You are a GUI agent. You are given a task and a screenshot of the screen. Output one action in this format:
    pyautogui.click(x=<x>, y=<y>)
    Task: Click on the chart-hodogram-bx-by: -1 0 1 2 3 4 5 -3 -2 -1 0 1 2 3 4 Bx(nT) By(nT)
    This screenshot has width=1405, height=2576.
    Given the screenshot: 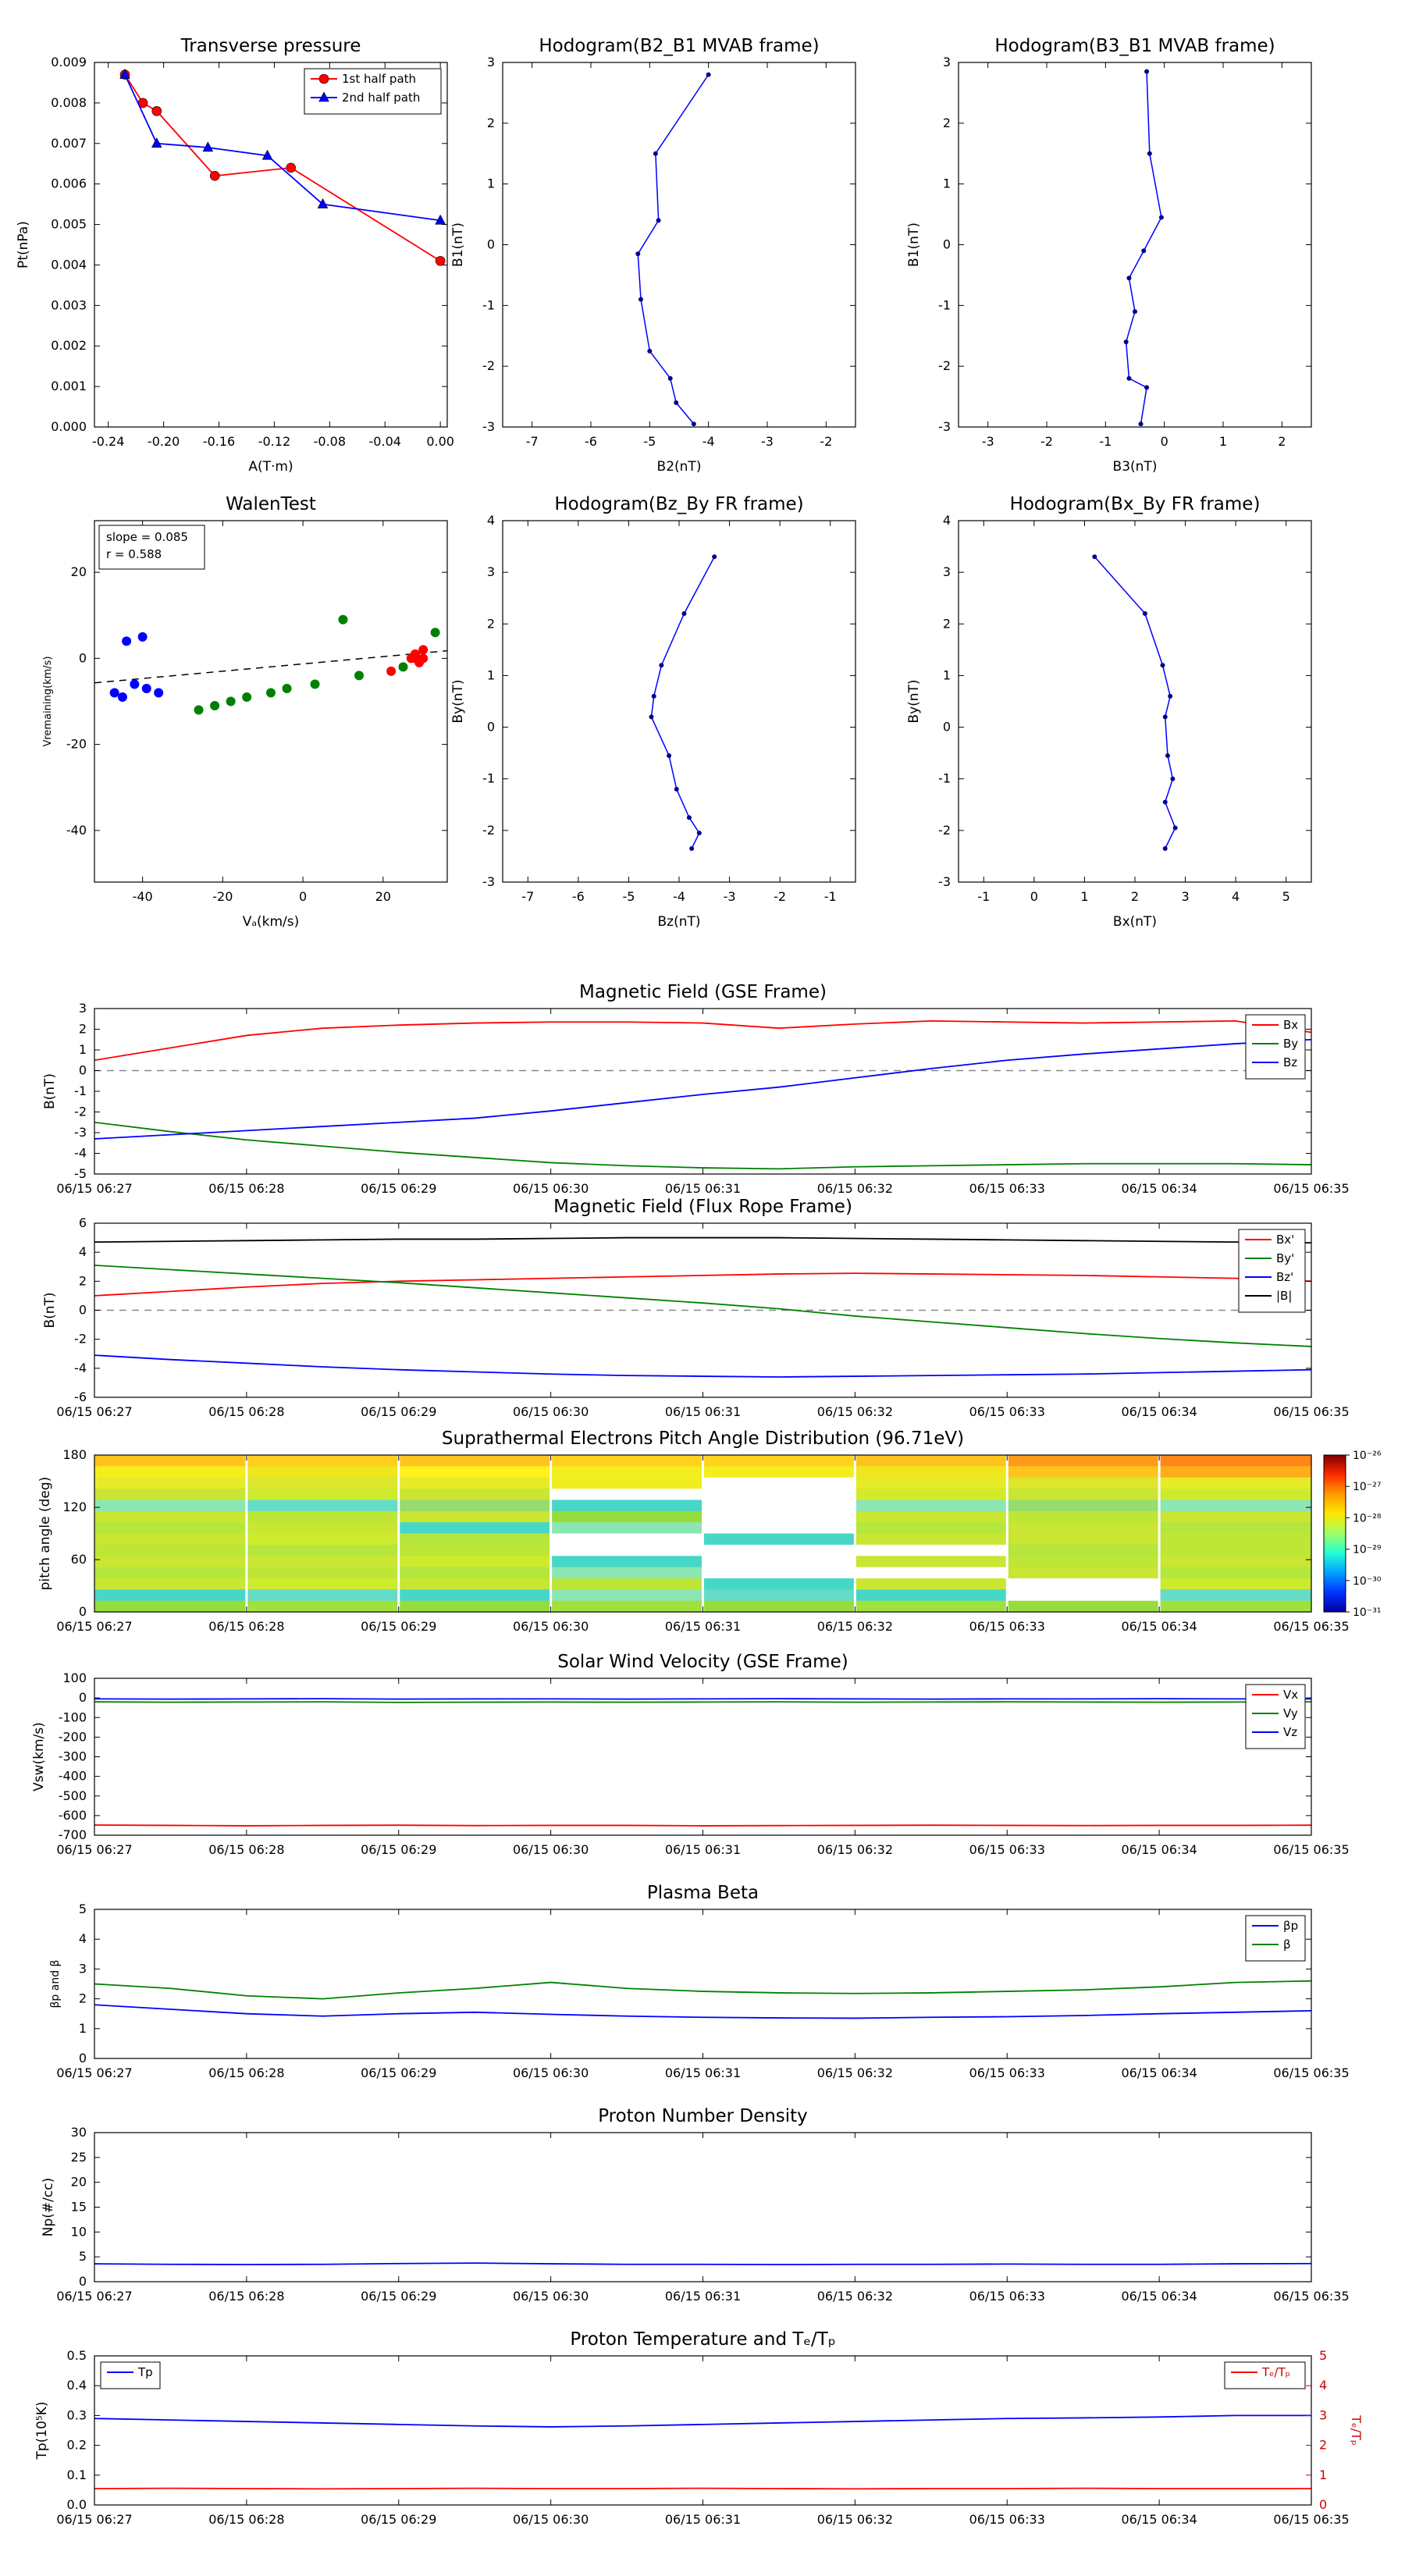 What is the action you would take?
    pyautogui.click(x=1109, y=721)
    